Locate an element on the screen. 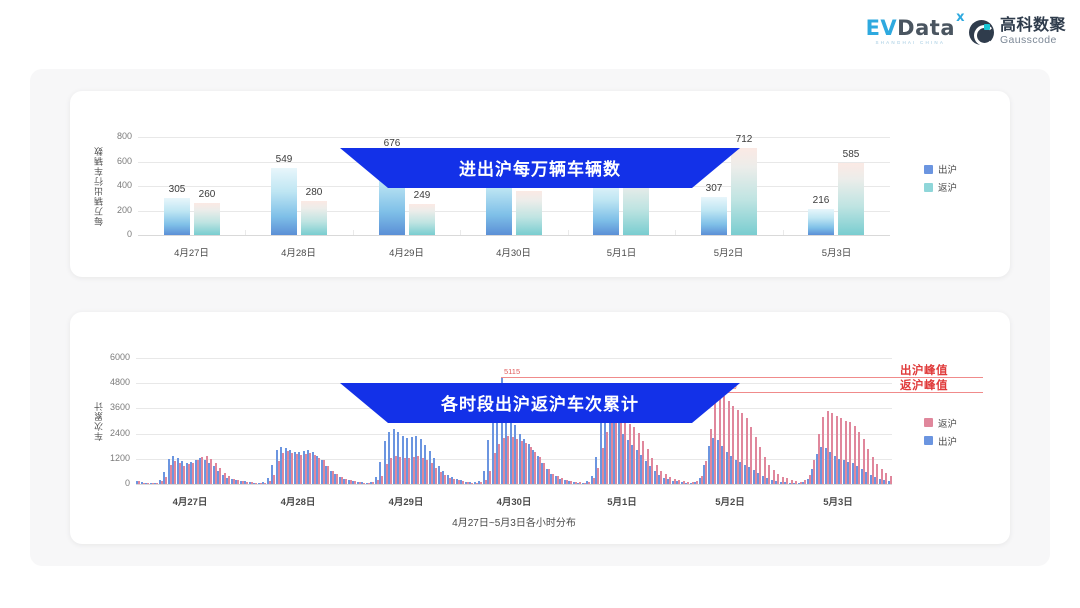 The image size is (1080, 608). chart1-x-tick-5月1日: 5月1日 is located at coordinates (621, 253).